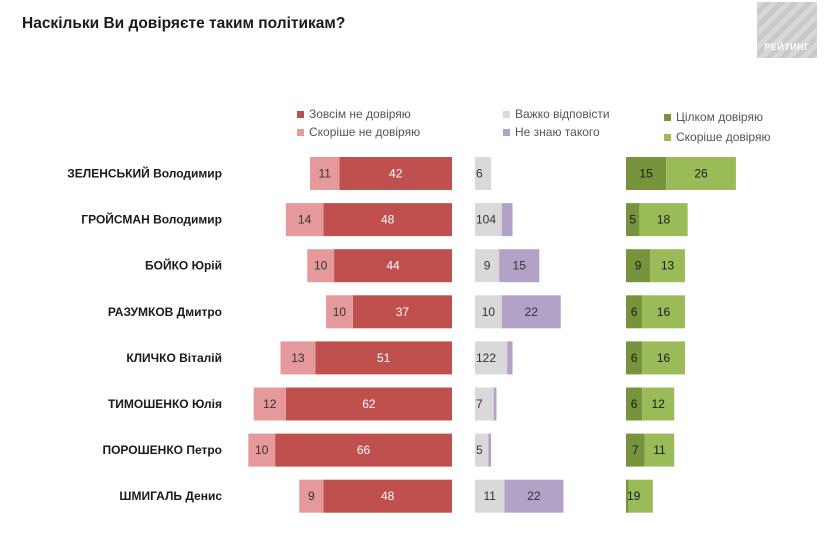 The height and width of the screenshot is (559, 827). I want to click on legend-swatch-rather-trust, so click(667, 137).